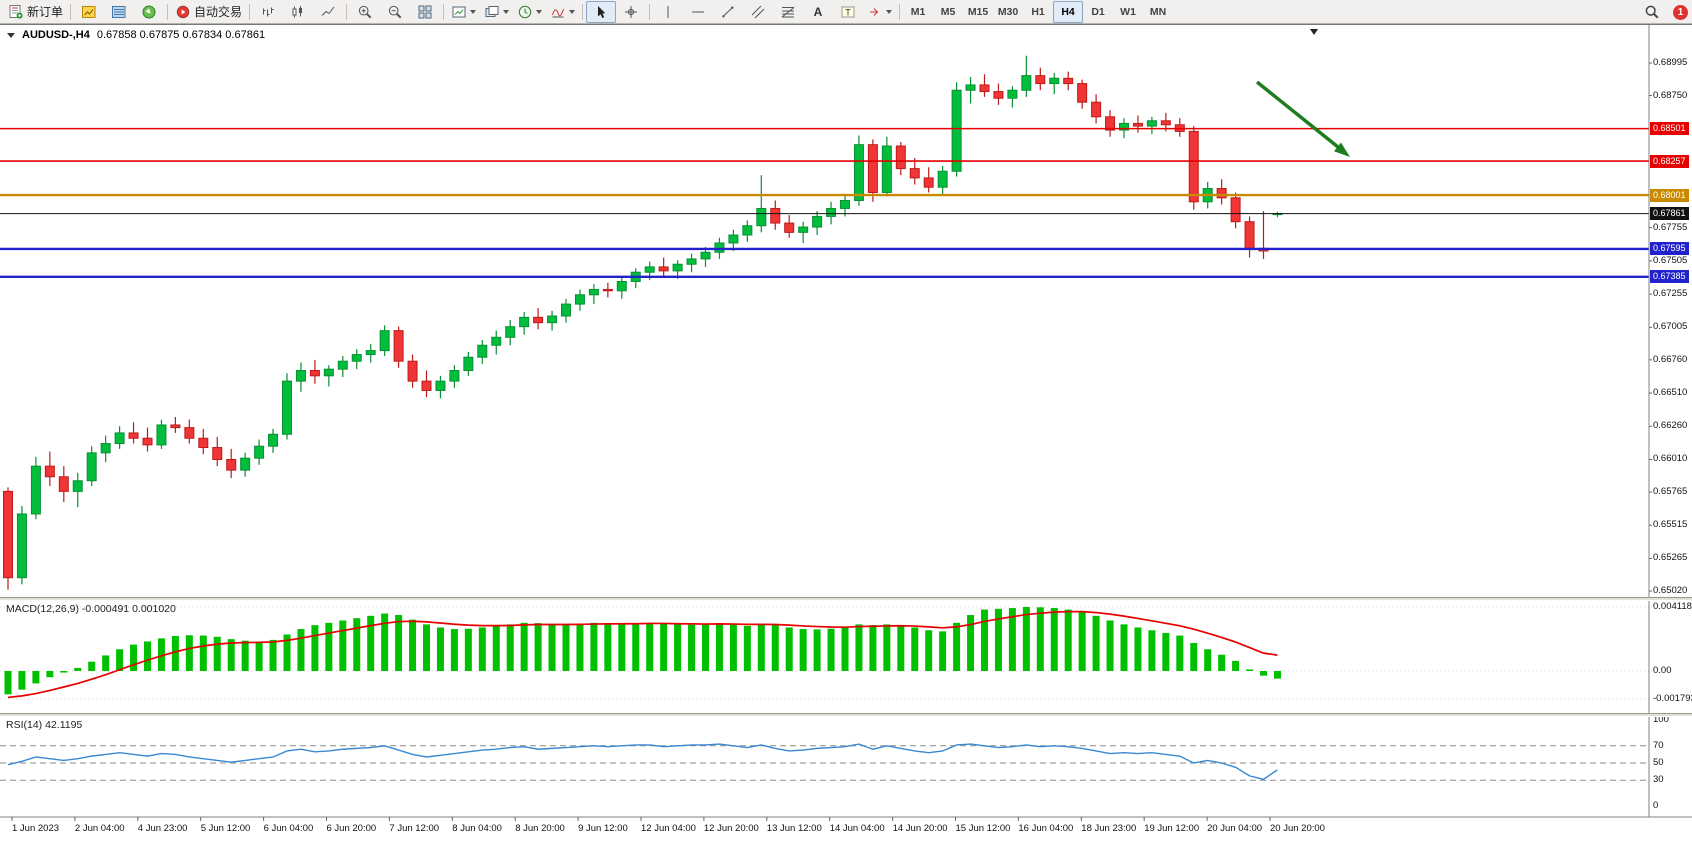 The height and width of the screenshot is (843, 1692). What do you see at coordinates (788, 12) in the screenshot?
I see `fibonacci-button` at bounding box center [788, 12].